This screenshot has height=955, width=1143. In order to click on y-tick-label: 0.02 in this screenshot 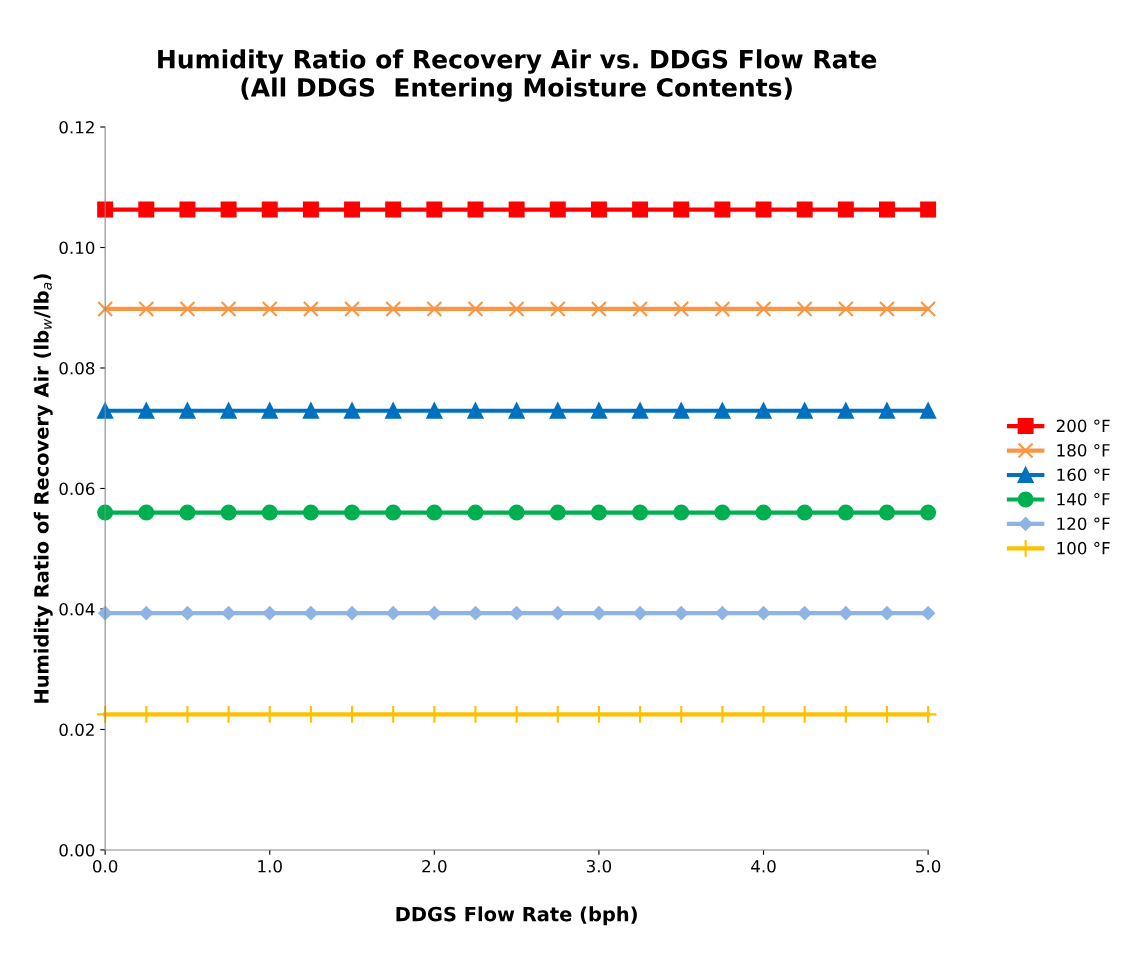, I will do `click(76, 730)`.